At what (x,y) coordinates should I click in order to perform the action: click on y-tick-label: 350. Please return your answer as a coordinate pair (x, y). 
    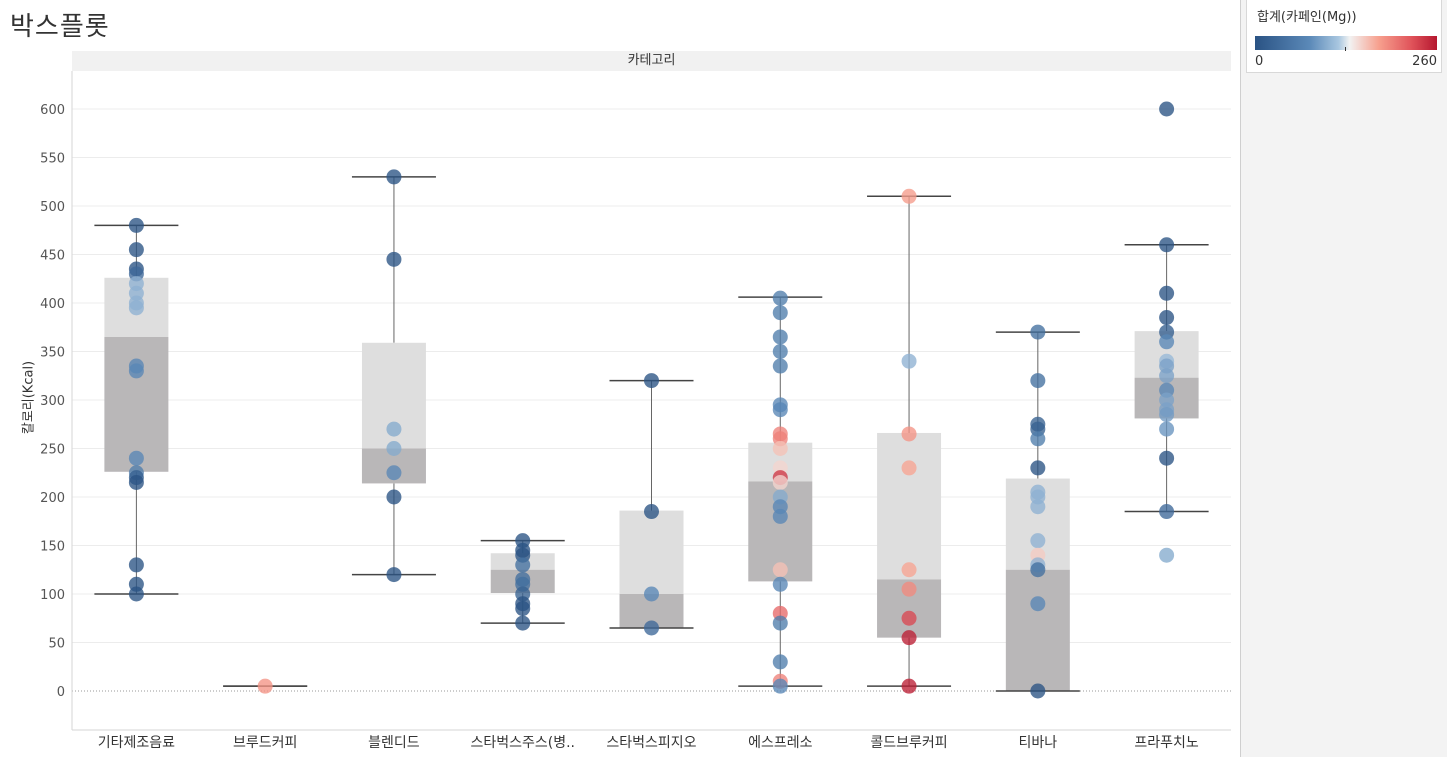
    Looking at the image, I should click on (52, 353).